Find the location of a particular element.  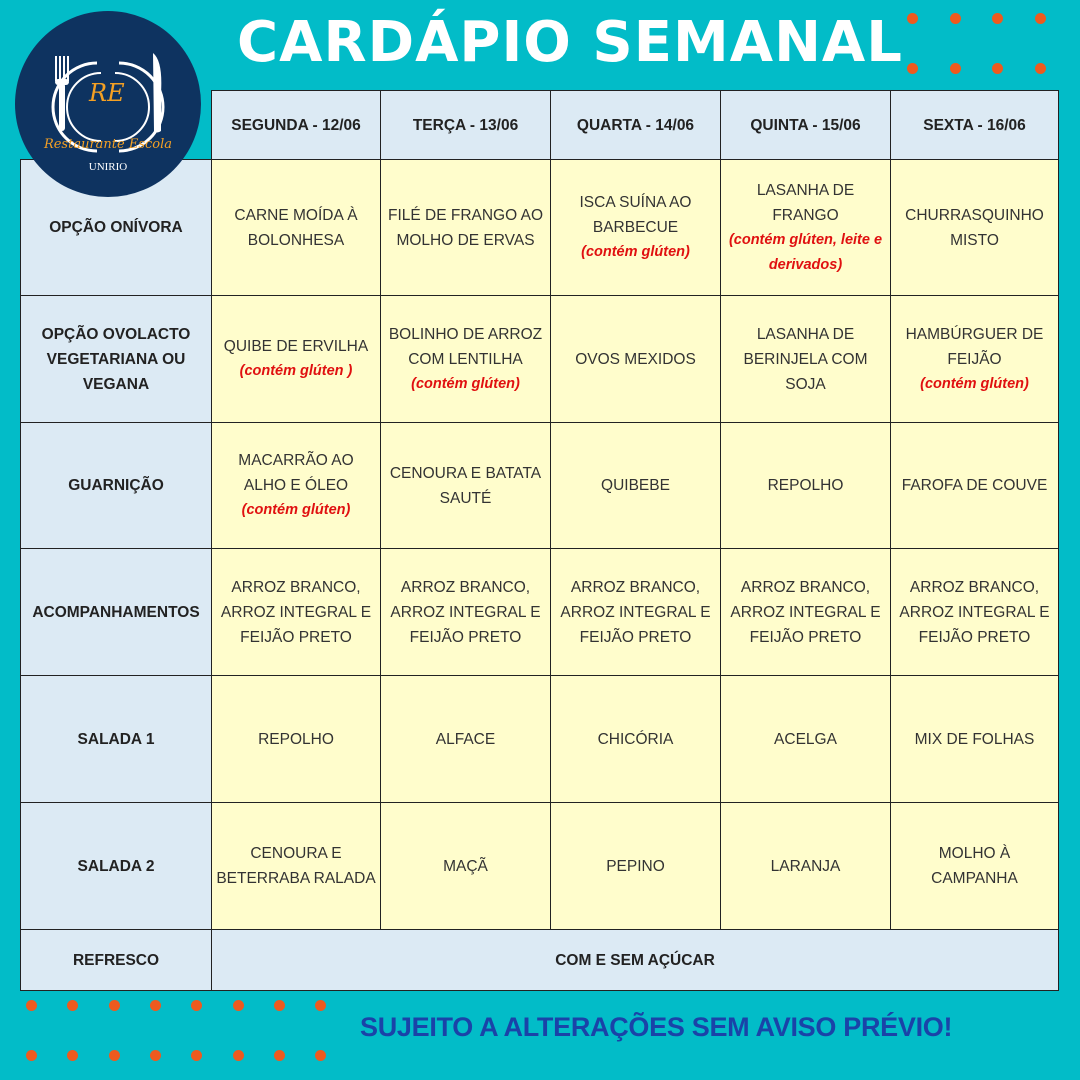

dish-name: CHURRASQUINHO MISTO is located at coordinates (974, 227).